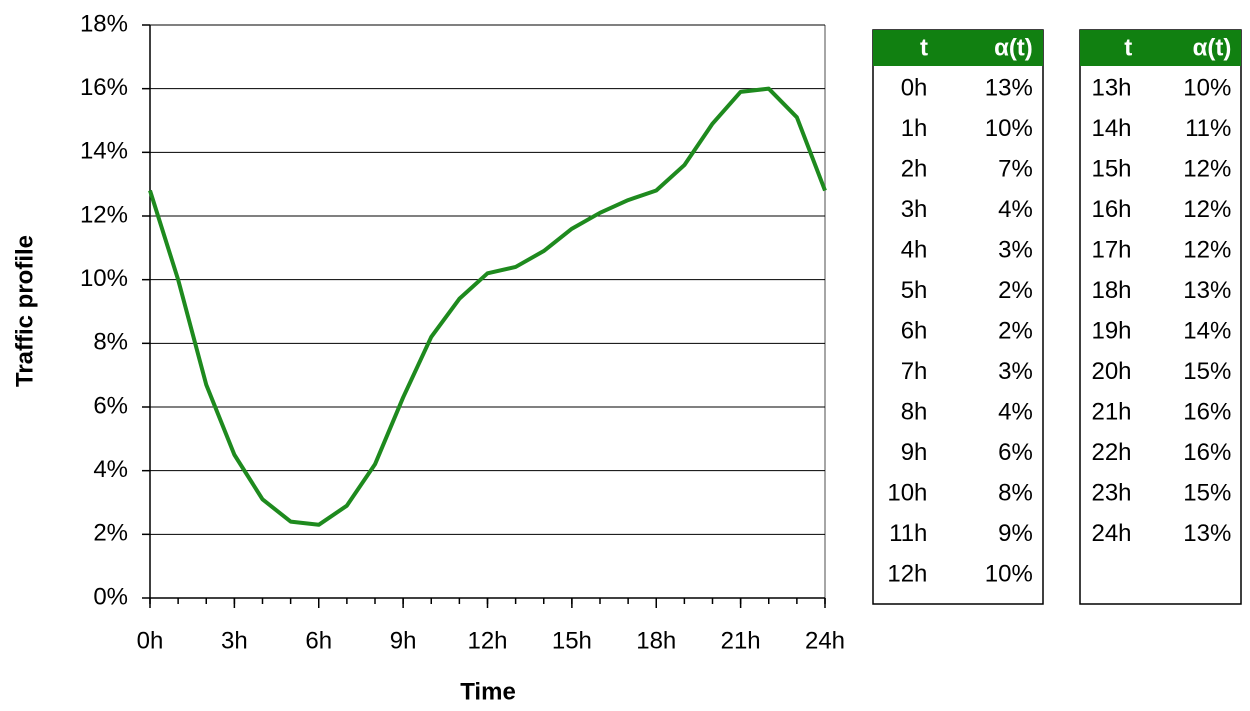 The height and width of the screenshot is (711, 1250). Describe the element at coordinates (656, 640) in the screenshot. I see `x-tick-label: 18h` at that location.